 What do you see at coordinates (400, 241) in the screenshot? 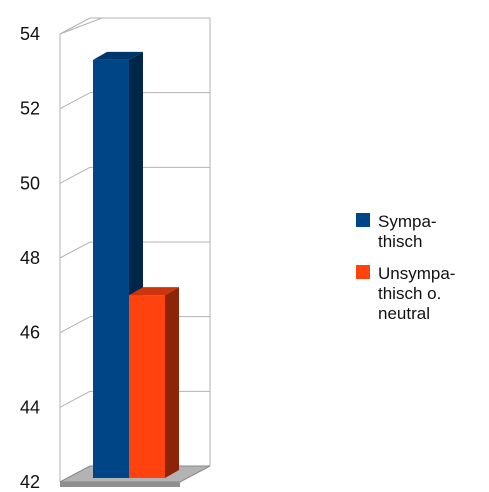
I see `legend-label: thisch` at bounding box center [400, 241].